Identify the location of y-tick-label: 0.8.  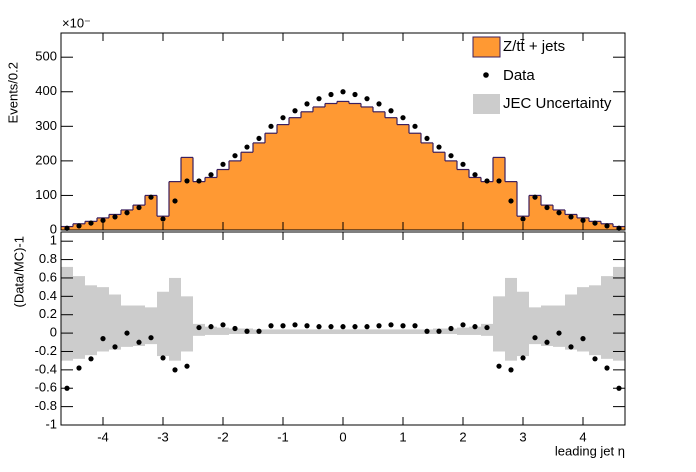
(48, 258).